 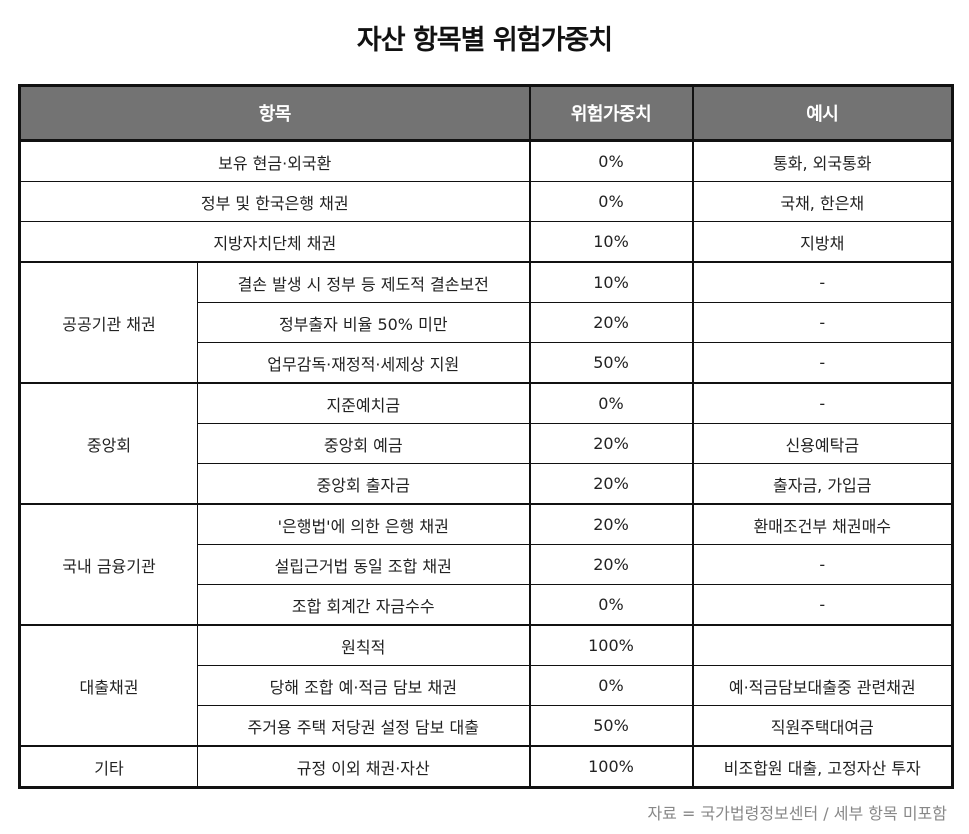 What do you see at coordinates (822, 766) in the screenshot?
I see `example-cell: 비조합원 대출, 고정자산 투자` at bounding box center [822, 766].